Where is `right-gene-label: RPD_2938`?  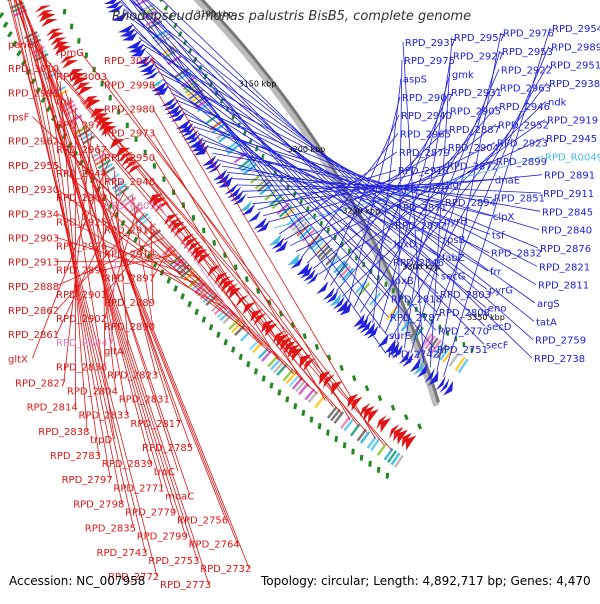
right-gene-label: RPD_2938 is located at coordinates (574, 84).